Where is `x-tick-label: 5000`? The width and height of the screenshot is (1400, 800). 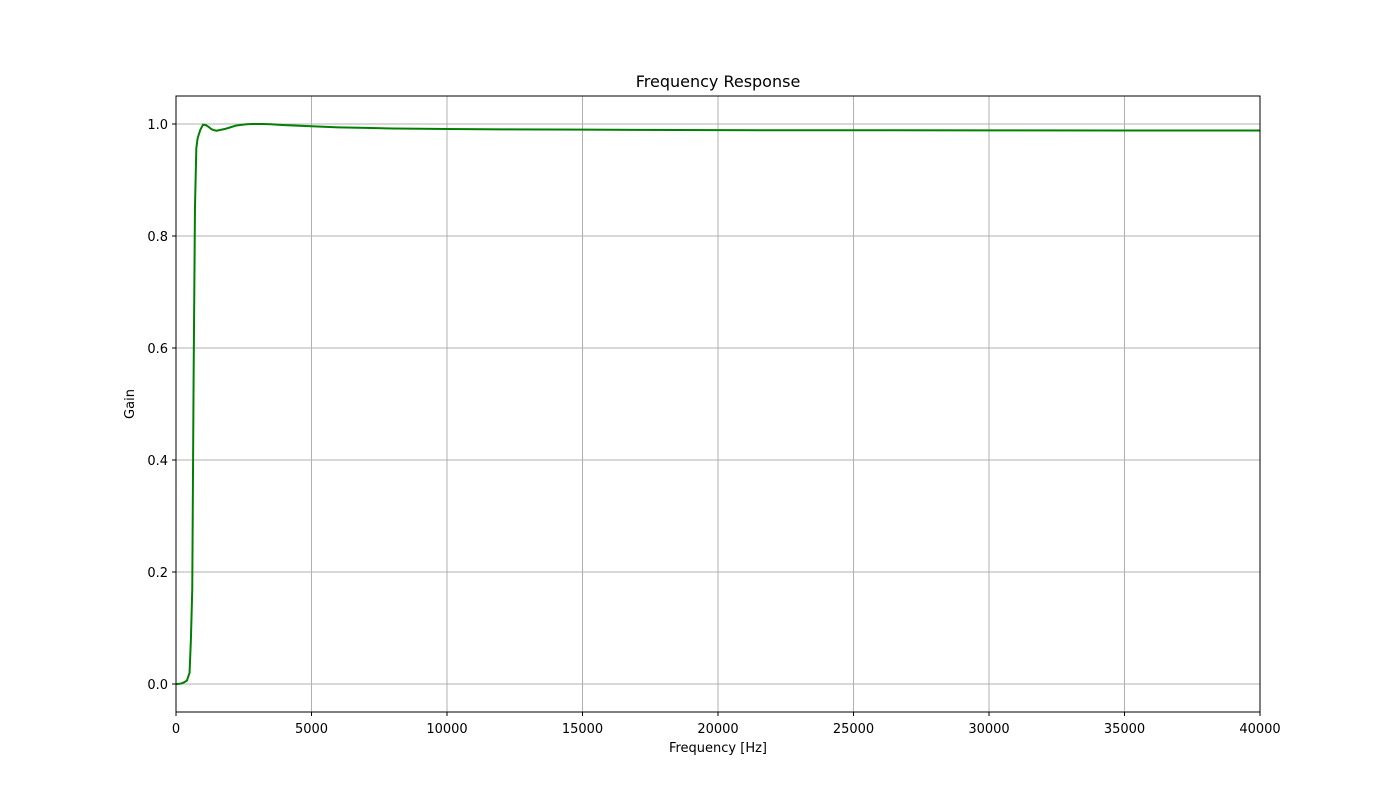 x-tick-label: 5000 is located at coordinates (311, 729).